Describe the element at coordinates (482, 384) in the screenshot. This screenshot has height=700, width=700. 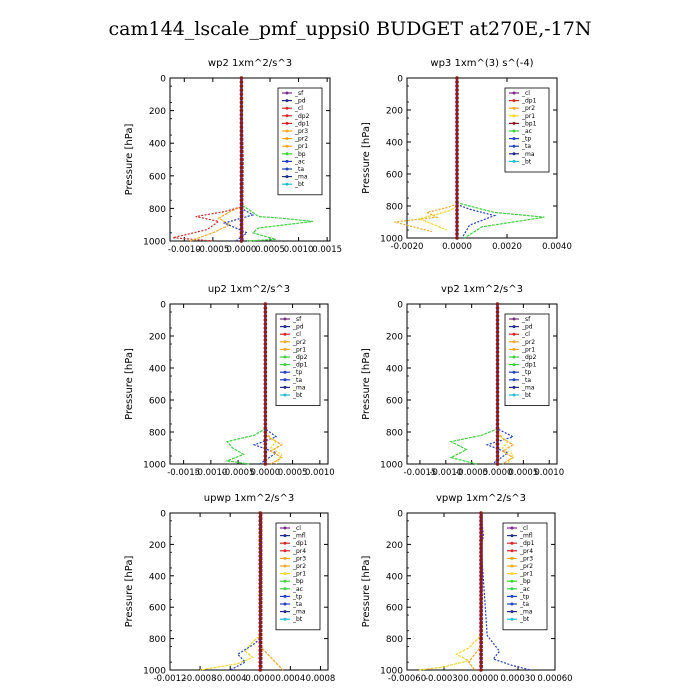
I see `plot-frame` at that location.